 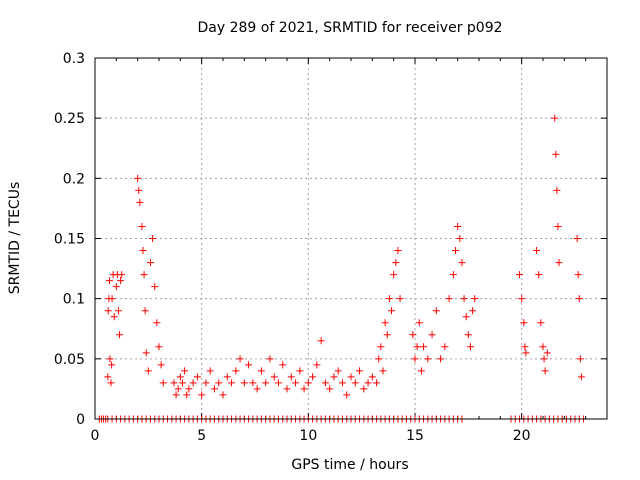 I want to click on x-tick-label: 0, so click(x=95, y=436).